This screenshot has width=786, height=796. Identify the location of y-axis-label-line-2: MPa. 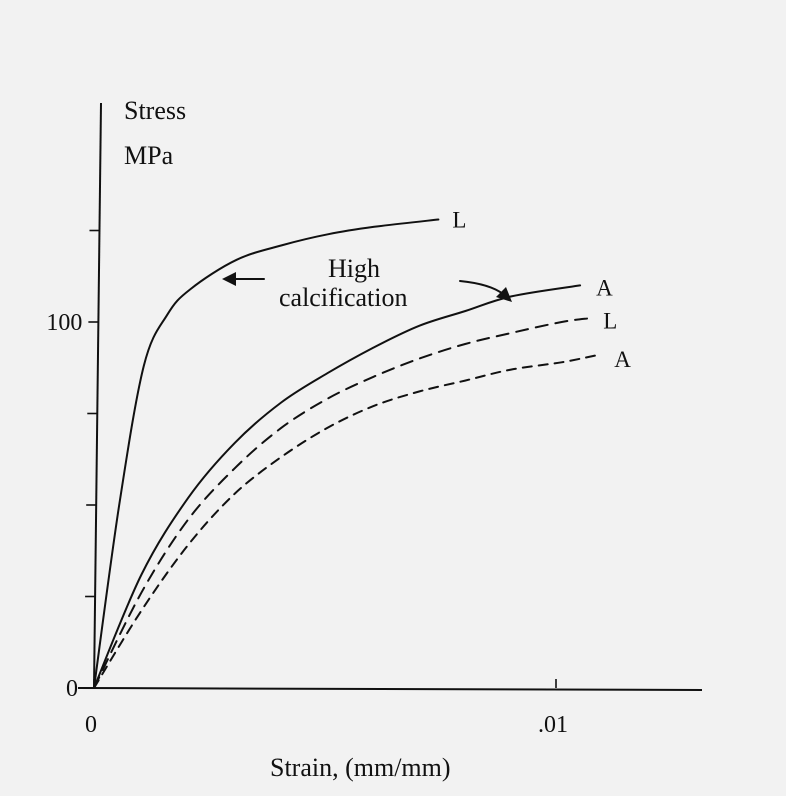
(149, 155).